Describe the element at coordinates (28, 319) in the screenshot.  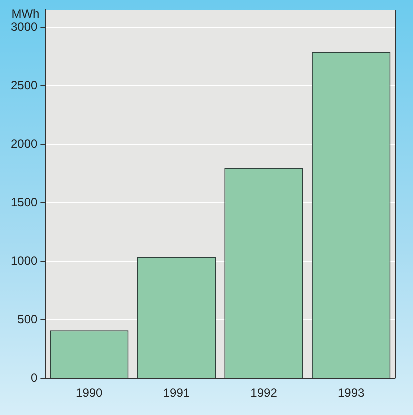
I see `y-tick-label: 500` at that location.